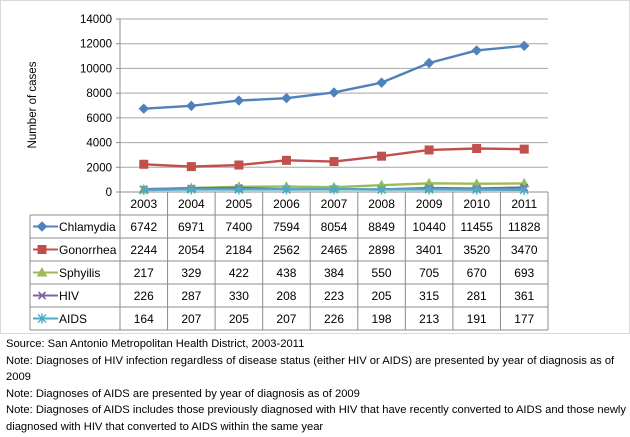 This screenshot has width=630, height=437. I want to click on table-value-chlamydia-2003: 6742, so click(143, 227).